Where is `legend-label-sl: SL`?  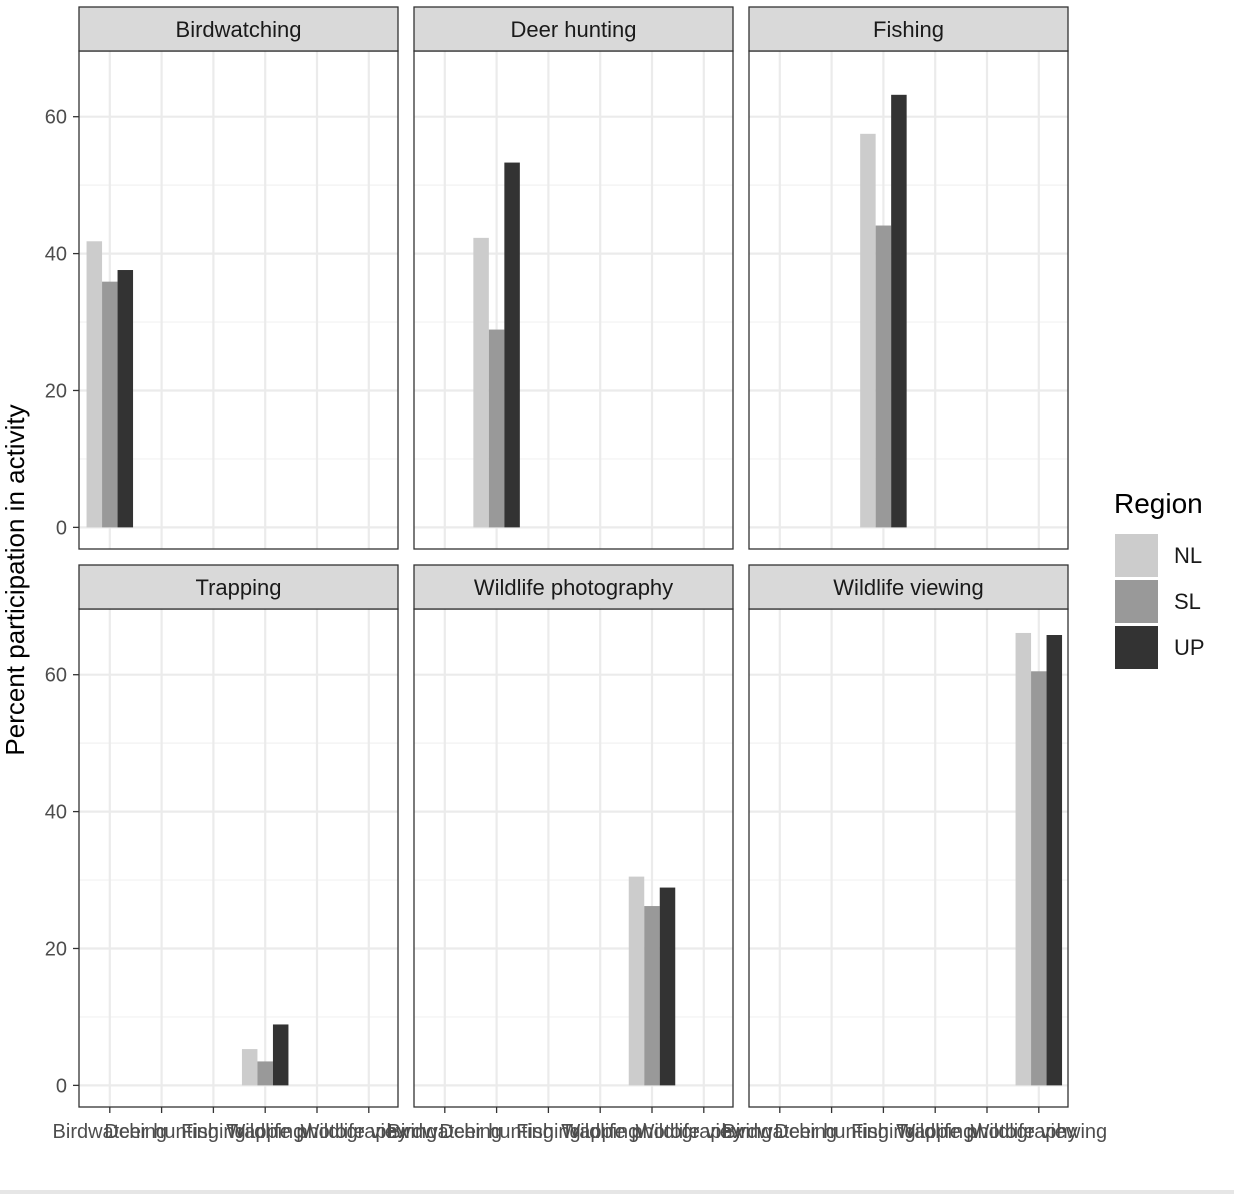
legend-label-sl: SL is located at coordinates (1187, 601).